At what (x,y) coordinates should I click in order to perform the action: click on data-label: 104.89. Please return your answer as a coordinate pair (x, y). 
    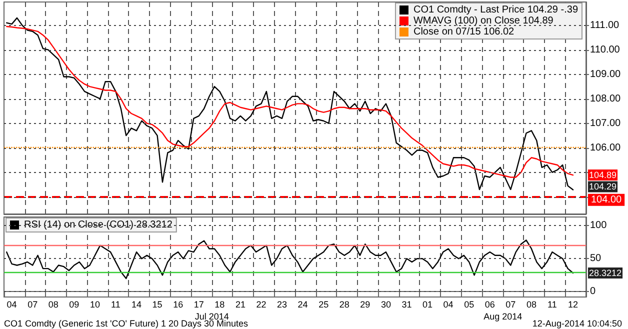
    Looking at the image, I should click on (603, 175).